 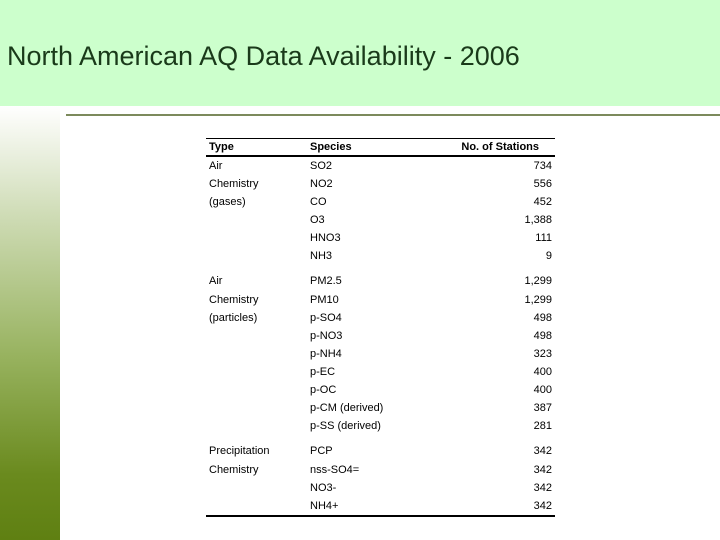 What do you see at coordinates (326, 280) in the screenshot?
I see `cell-species: PM2.5` at bounding box center [326, 280].